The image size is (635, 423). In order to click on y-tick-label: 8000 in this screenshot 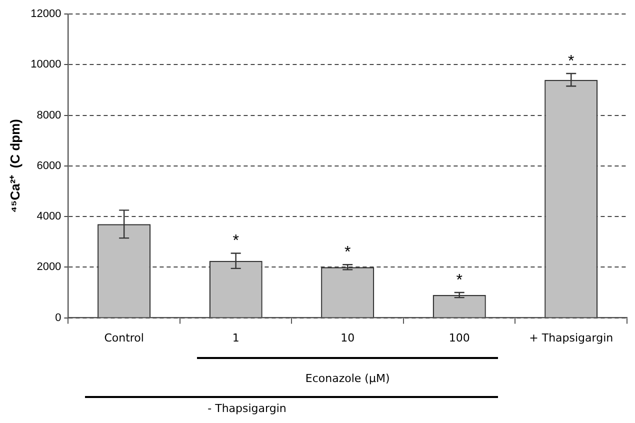, I will do `click(49, 115)`.